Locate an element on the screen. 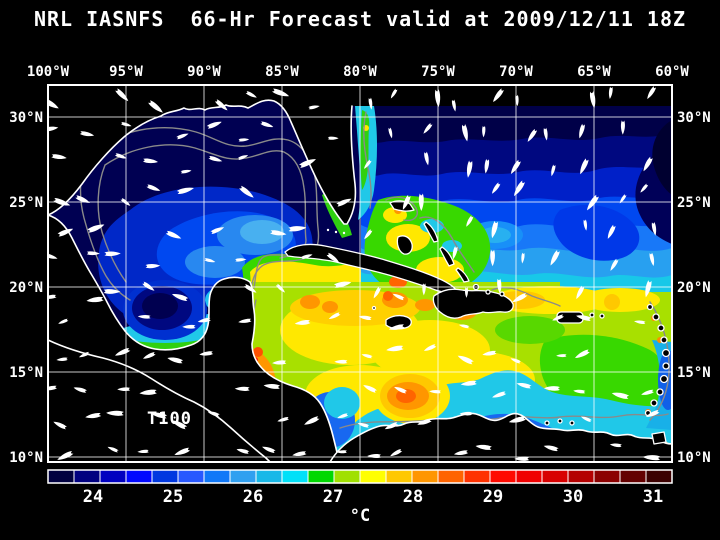 This screenshot has width=720, height=540. colorbar-cells is located at coordinates (360, 476).